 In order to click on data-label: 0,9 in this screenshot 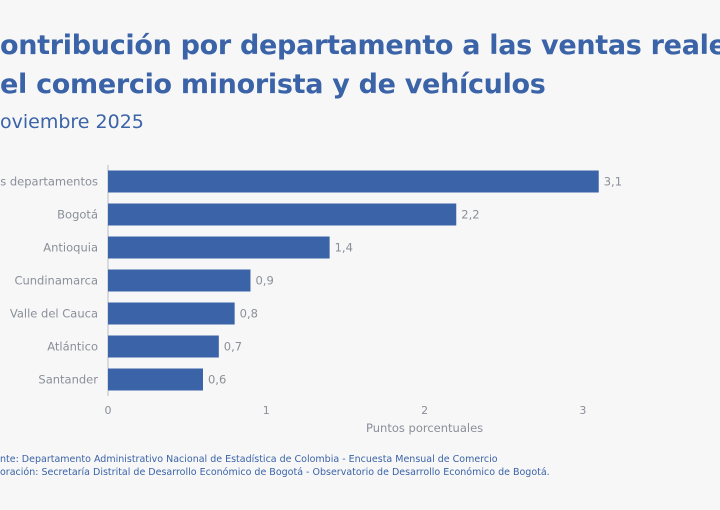, I will do `click(264, 281)`.